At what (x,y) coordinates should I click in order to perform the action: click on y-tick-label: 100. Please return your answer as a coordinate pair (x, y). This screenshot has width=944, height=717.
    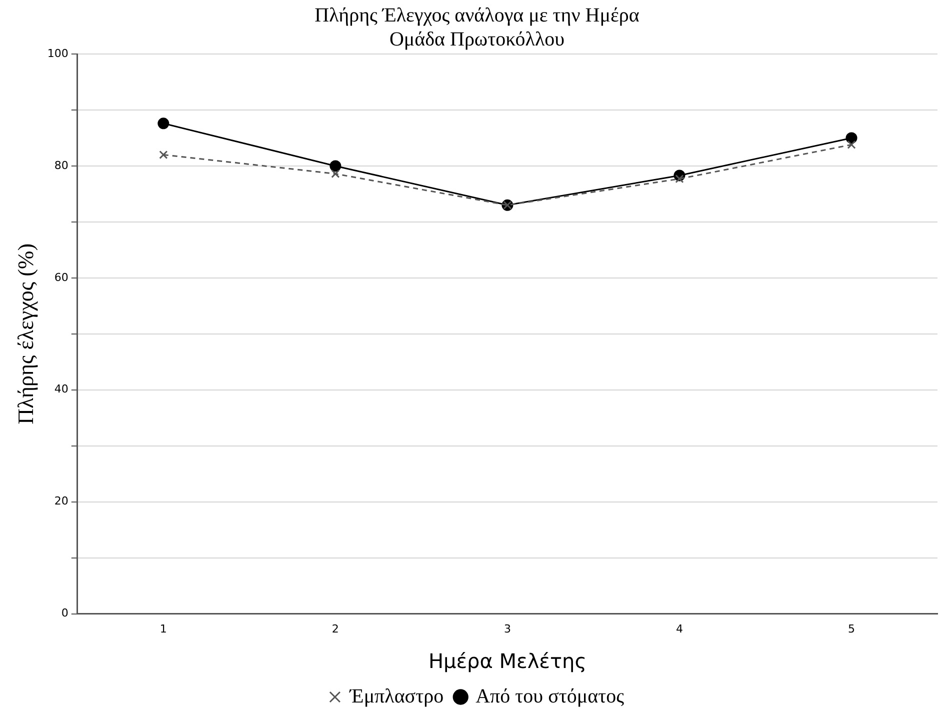
    Looking at the image, I should click on (57, 53).